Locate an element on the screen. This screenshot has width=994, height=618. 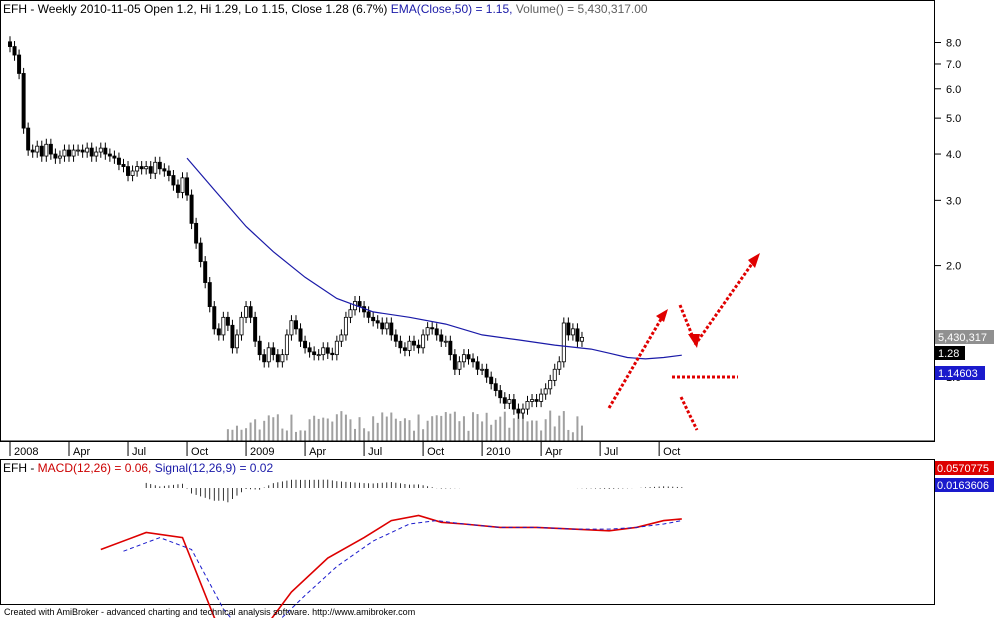
time-tick-label: Apr is located at coordinates (81, 452).